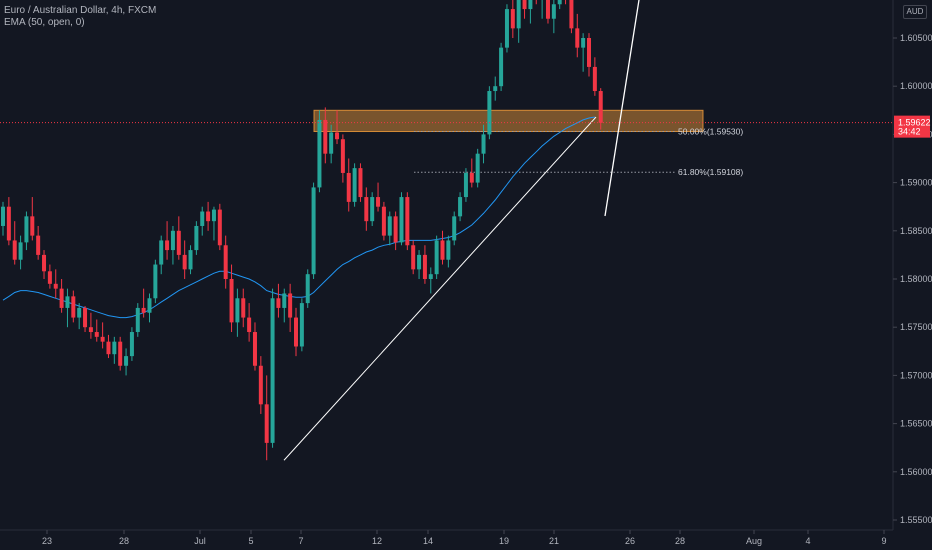  Describe the element at coordinates (44, 22) in the screenshot. I see `indicator-label: EMA (50, open, 0)` at that location.